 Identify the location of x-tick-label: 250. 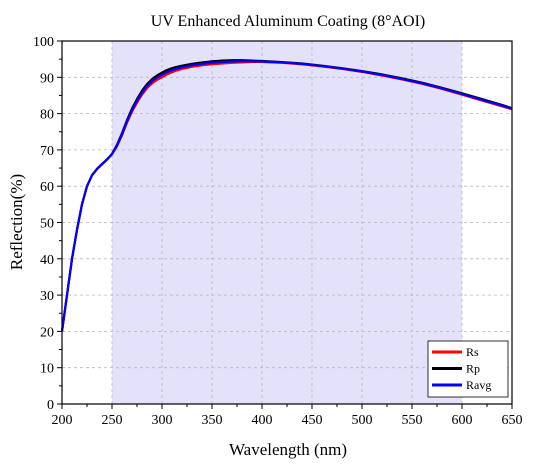
(112, 420).